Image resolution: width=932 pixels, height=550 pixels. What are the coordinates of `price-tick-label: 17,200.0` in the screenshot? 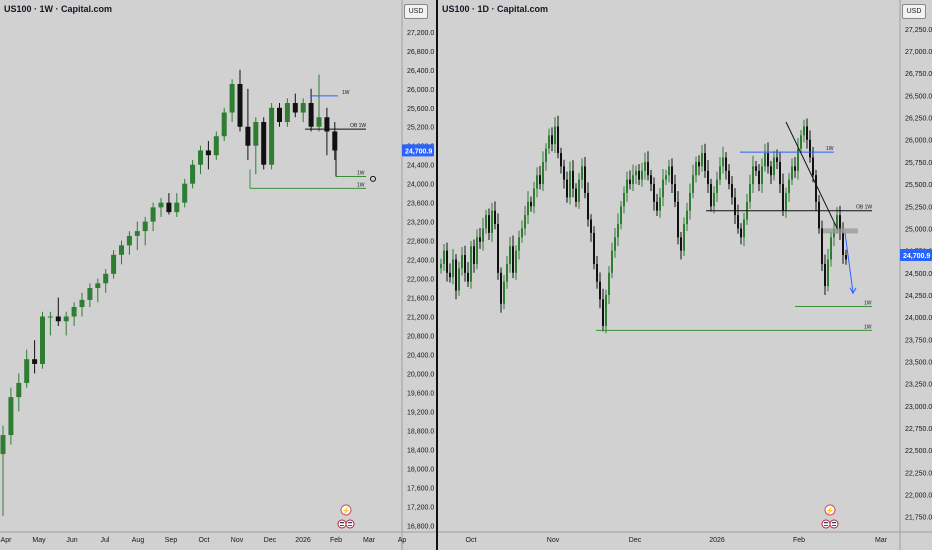 It's located at (420, 507).